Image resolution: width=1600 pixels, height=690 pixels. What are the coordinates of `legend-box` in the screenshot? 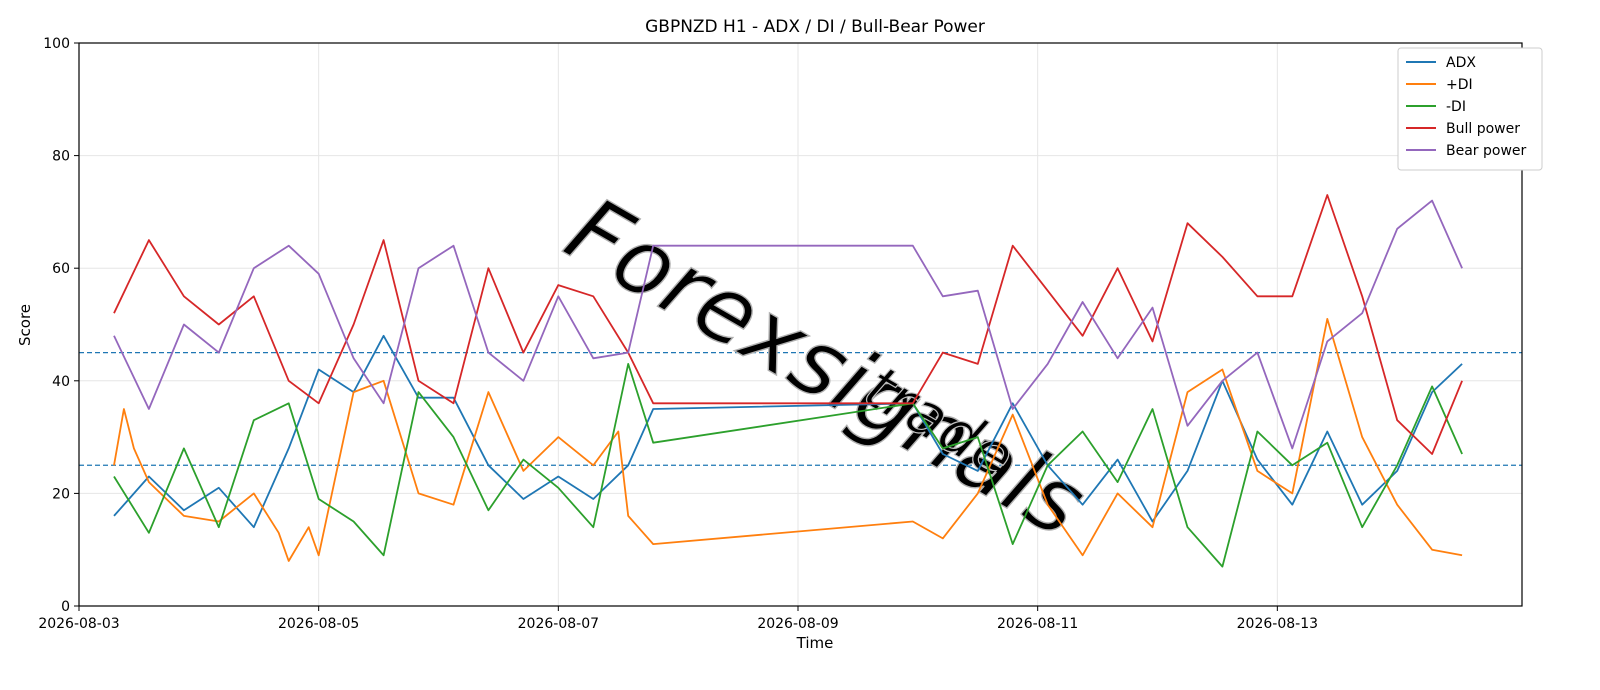 It's located at (1470, 109).